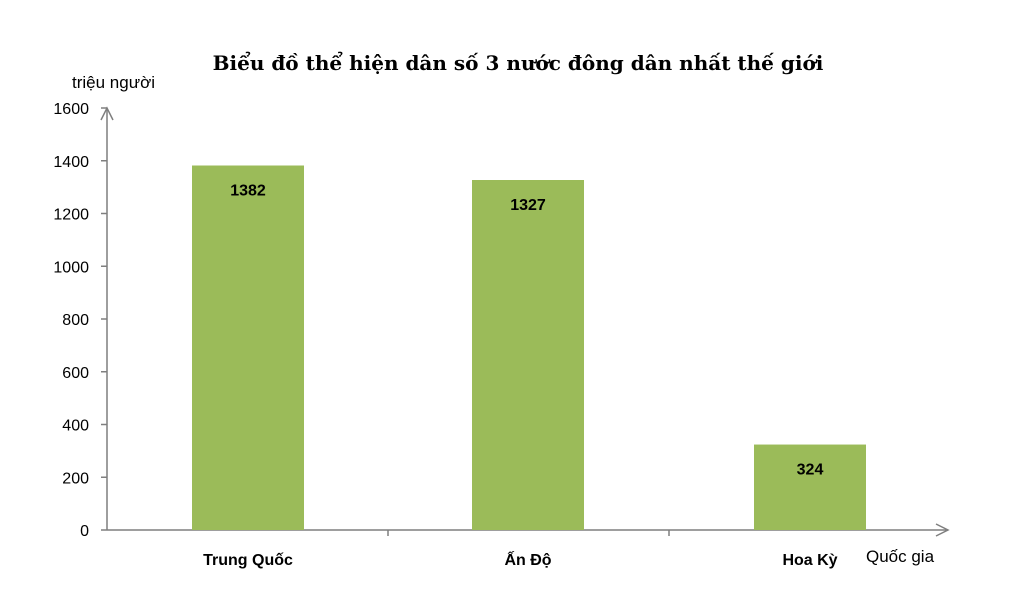  What do you see at coordinates (113, 82) in the screenshot?
I see `y-axis-label: triệu người` at bounding box center [113, 82].